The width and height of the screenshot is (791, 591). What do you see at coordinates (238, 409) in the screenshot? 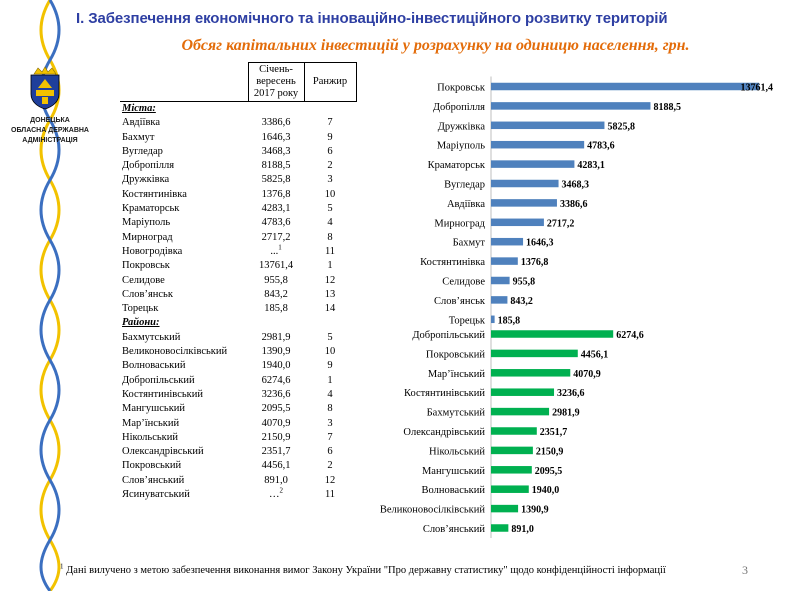
I see `table-row: Мангушський 2095,5 8` at bounding box center [238, 409].